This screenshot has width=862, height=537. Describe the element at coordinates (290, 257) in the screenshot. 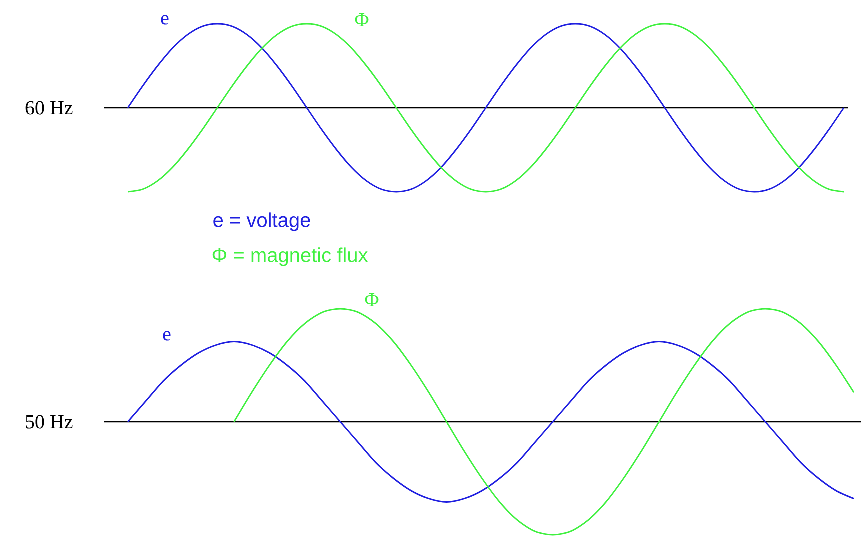

I see `text: Φ = magnetic flux` at that location.